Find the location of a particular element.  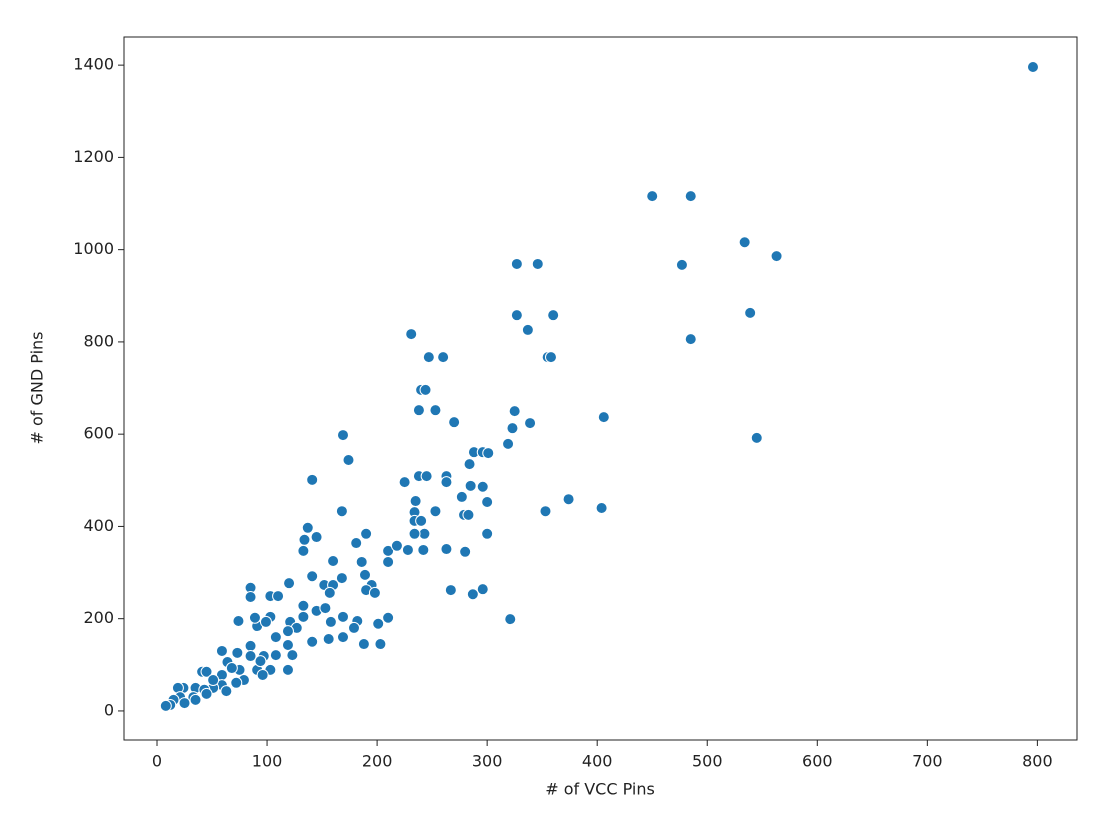

y-tick-label: 800 is located at coordinates (98, 340).